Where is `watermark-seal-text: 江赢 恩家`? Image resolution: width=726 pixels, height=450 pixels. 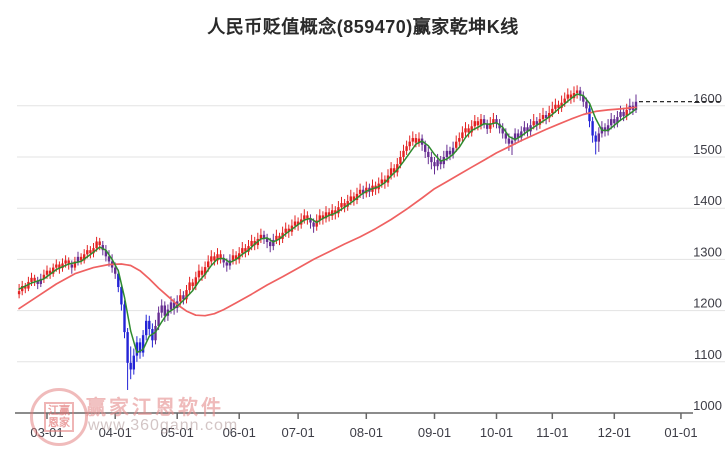 watermark-seal-text: 江赢 恩家 is located at coordinates (59, 417).